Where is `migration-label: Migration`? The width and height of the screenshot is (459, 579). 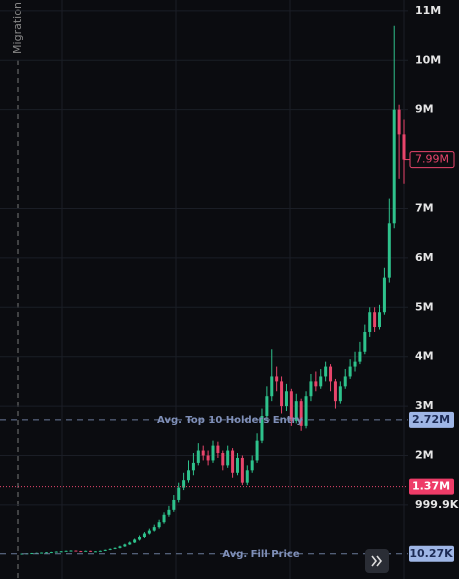 migration-label: Migration is located at coordinates (17, 28).